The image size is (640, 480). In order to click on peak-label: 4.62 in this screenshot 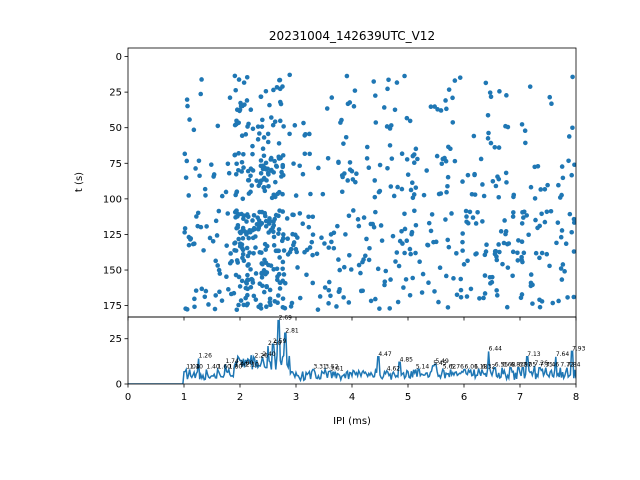, I will do `click(394, 368)`.